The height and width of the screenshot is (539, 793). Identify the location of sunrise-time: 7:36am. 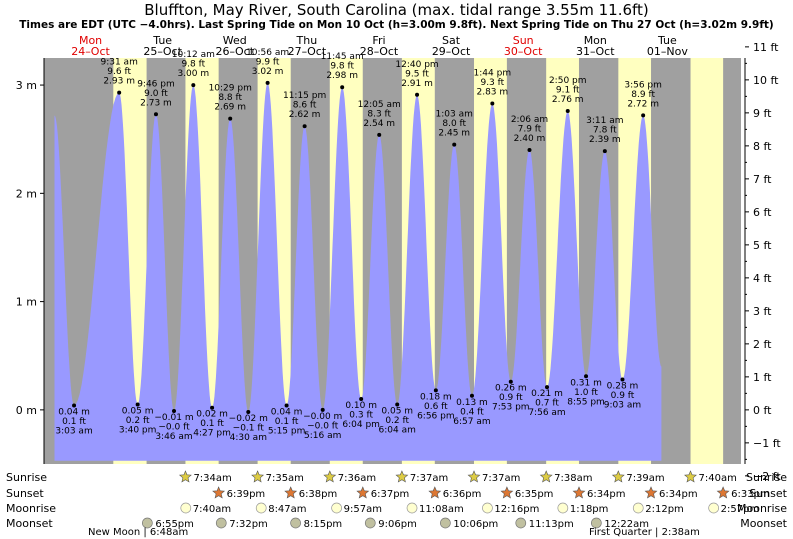
(357, 478).